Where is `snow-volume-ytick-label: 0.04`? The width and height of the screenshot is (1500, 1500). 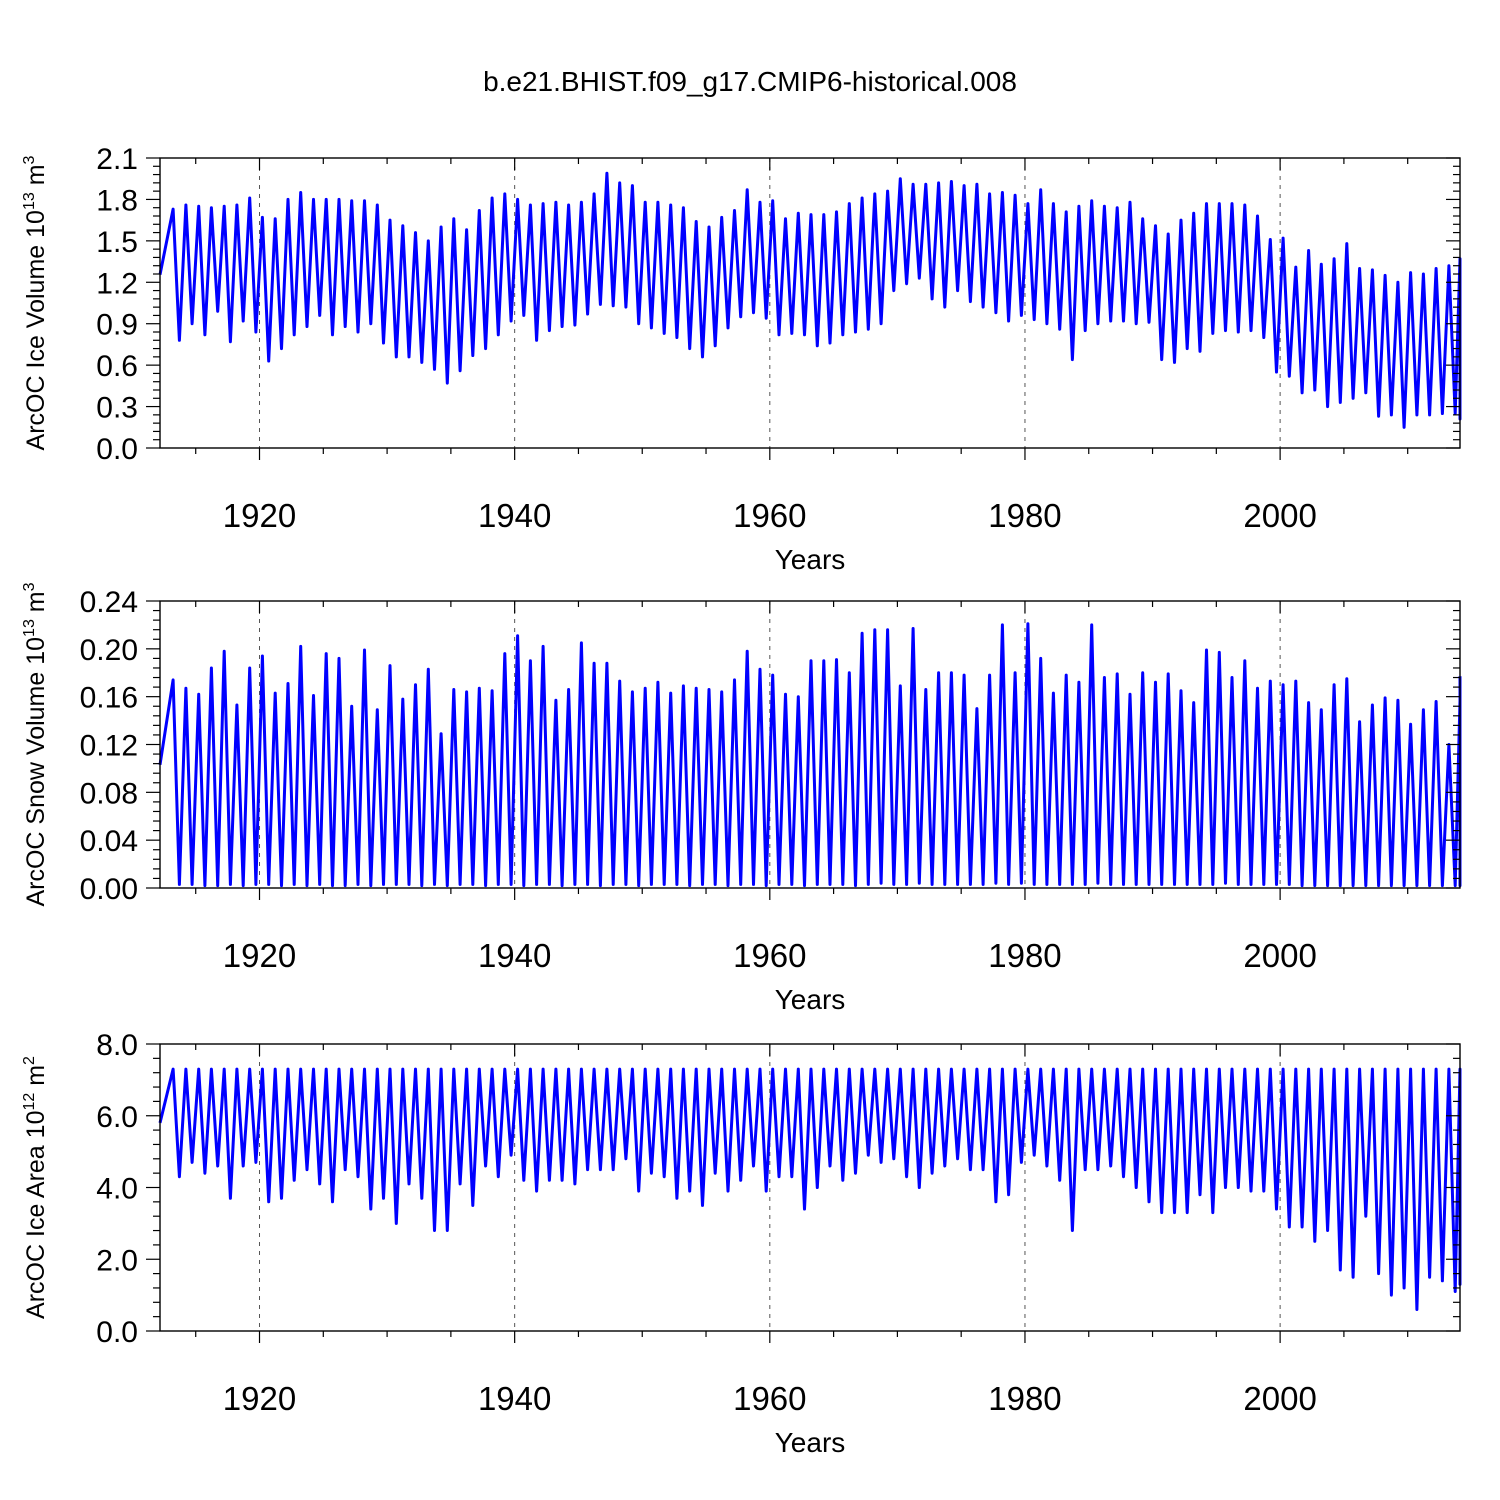 snow-volume-ytick-label: 0.04 is located at coordinates (109, 841).